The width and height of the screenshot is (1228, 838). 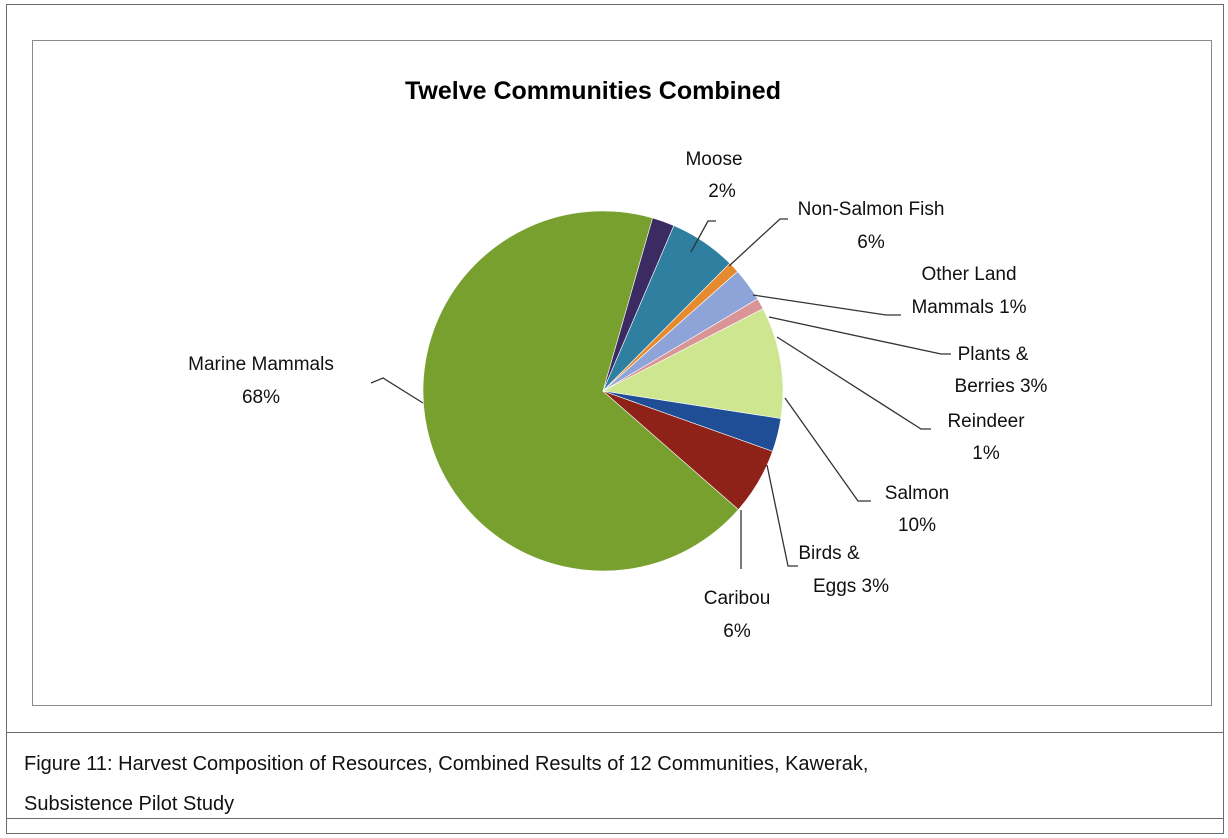 I want to click on leader-reindeer, so click(x=853, y=383).